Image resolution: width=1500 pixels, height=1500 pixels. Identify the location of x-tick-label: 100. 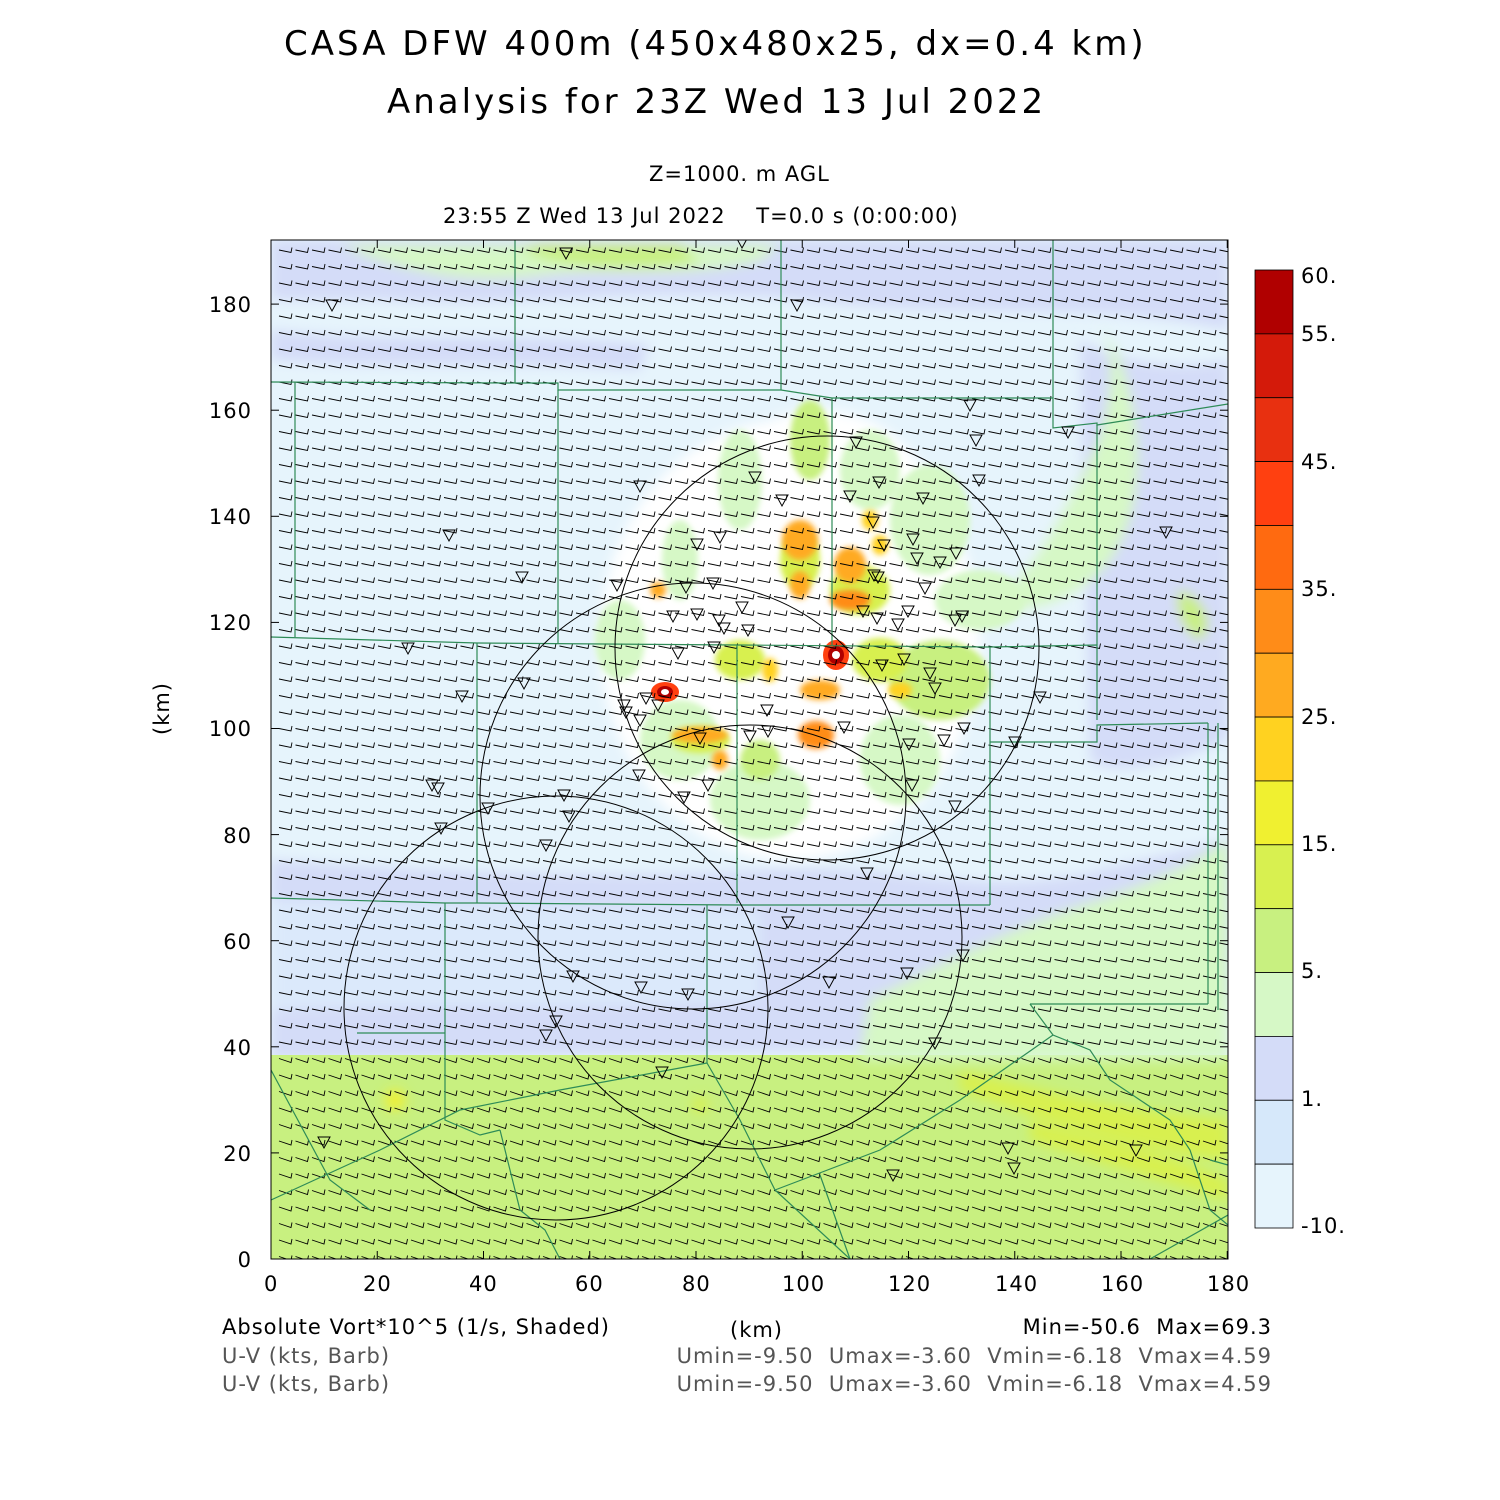
(804, 1284).